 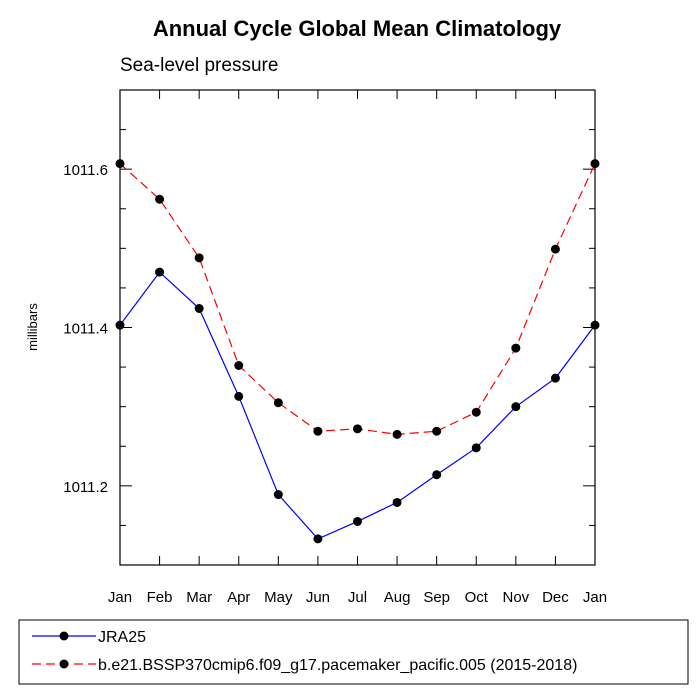 I want to click on y-tick-label: 1011.2, so click(x=85, y=487).